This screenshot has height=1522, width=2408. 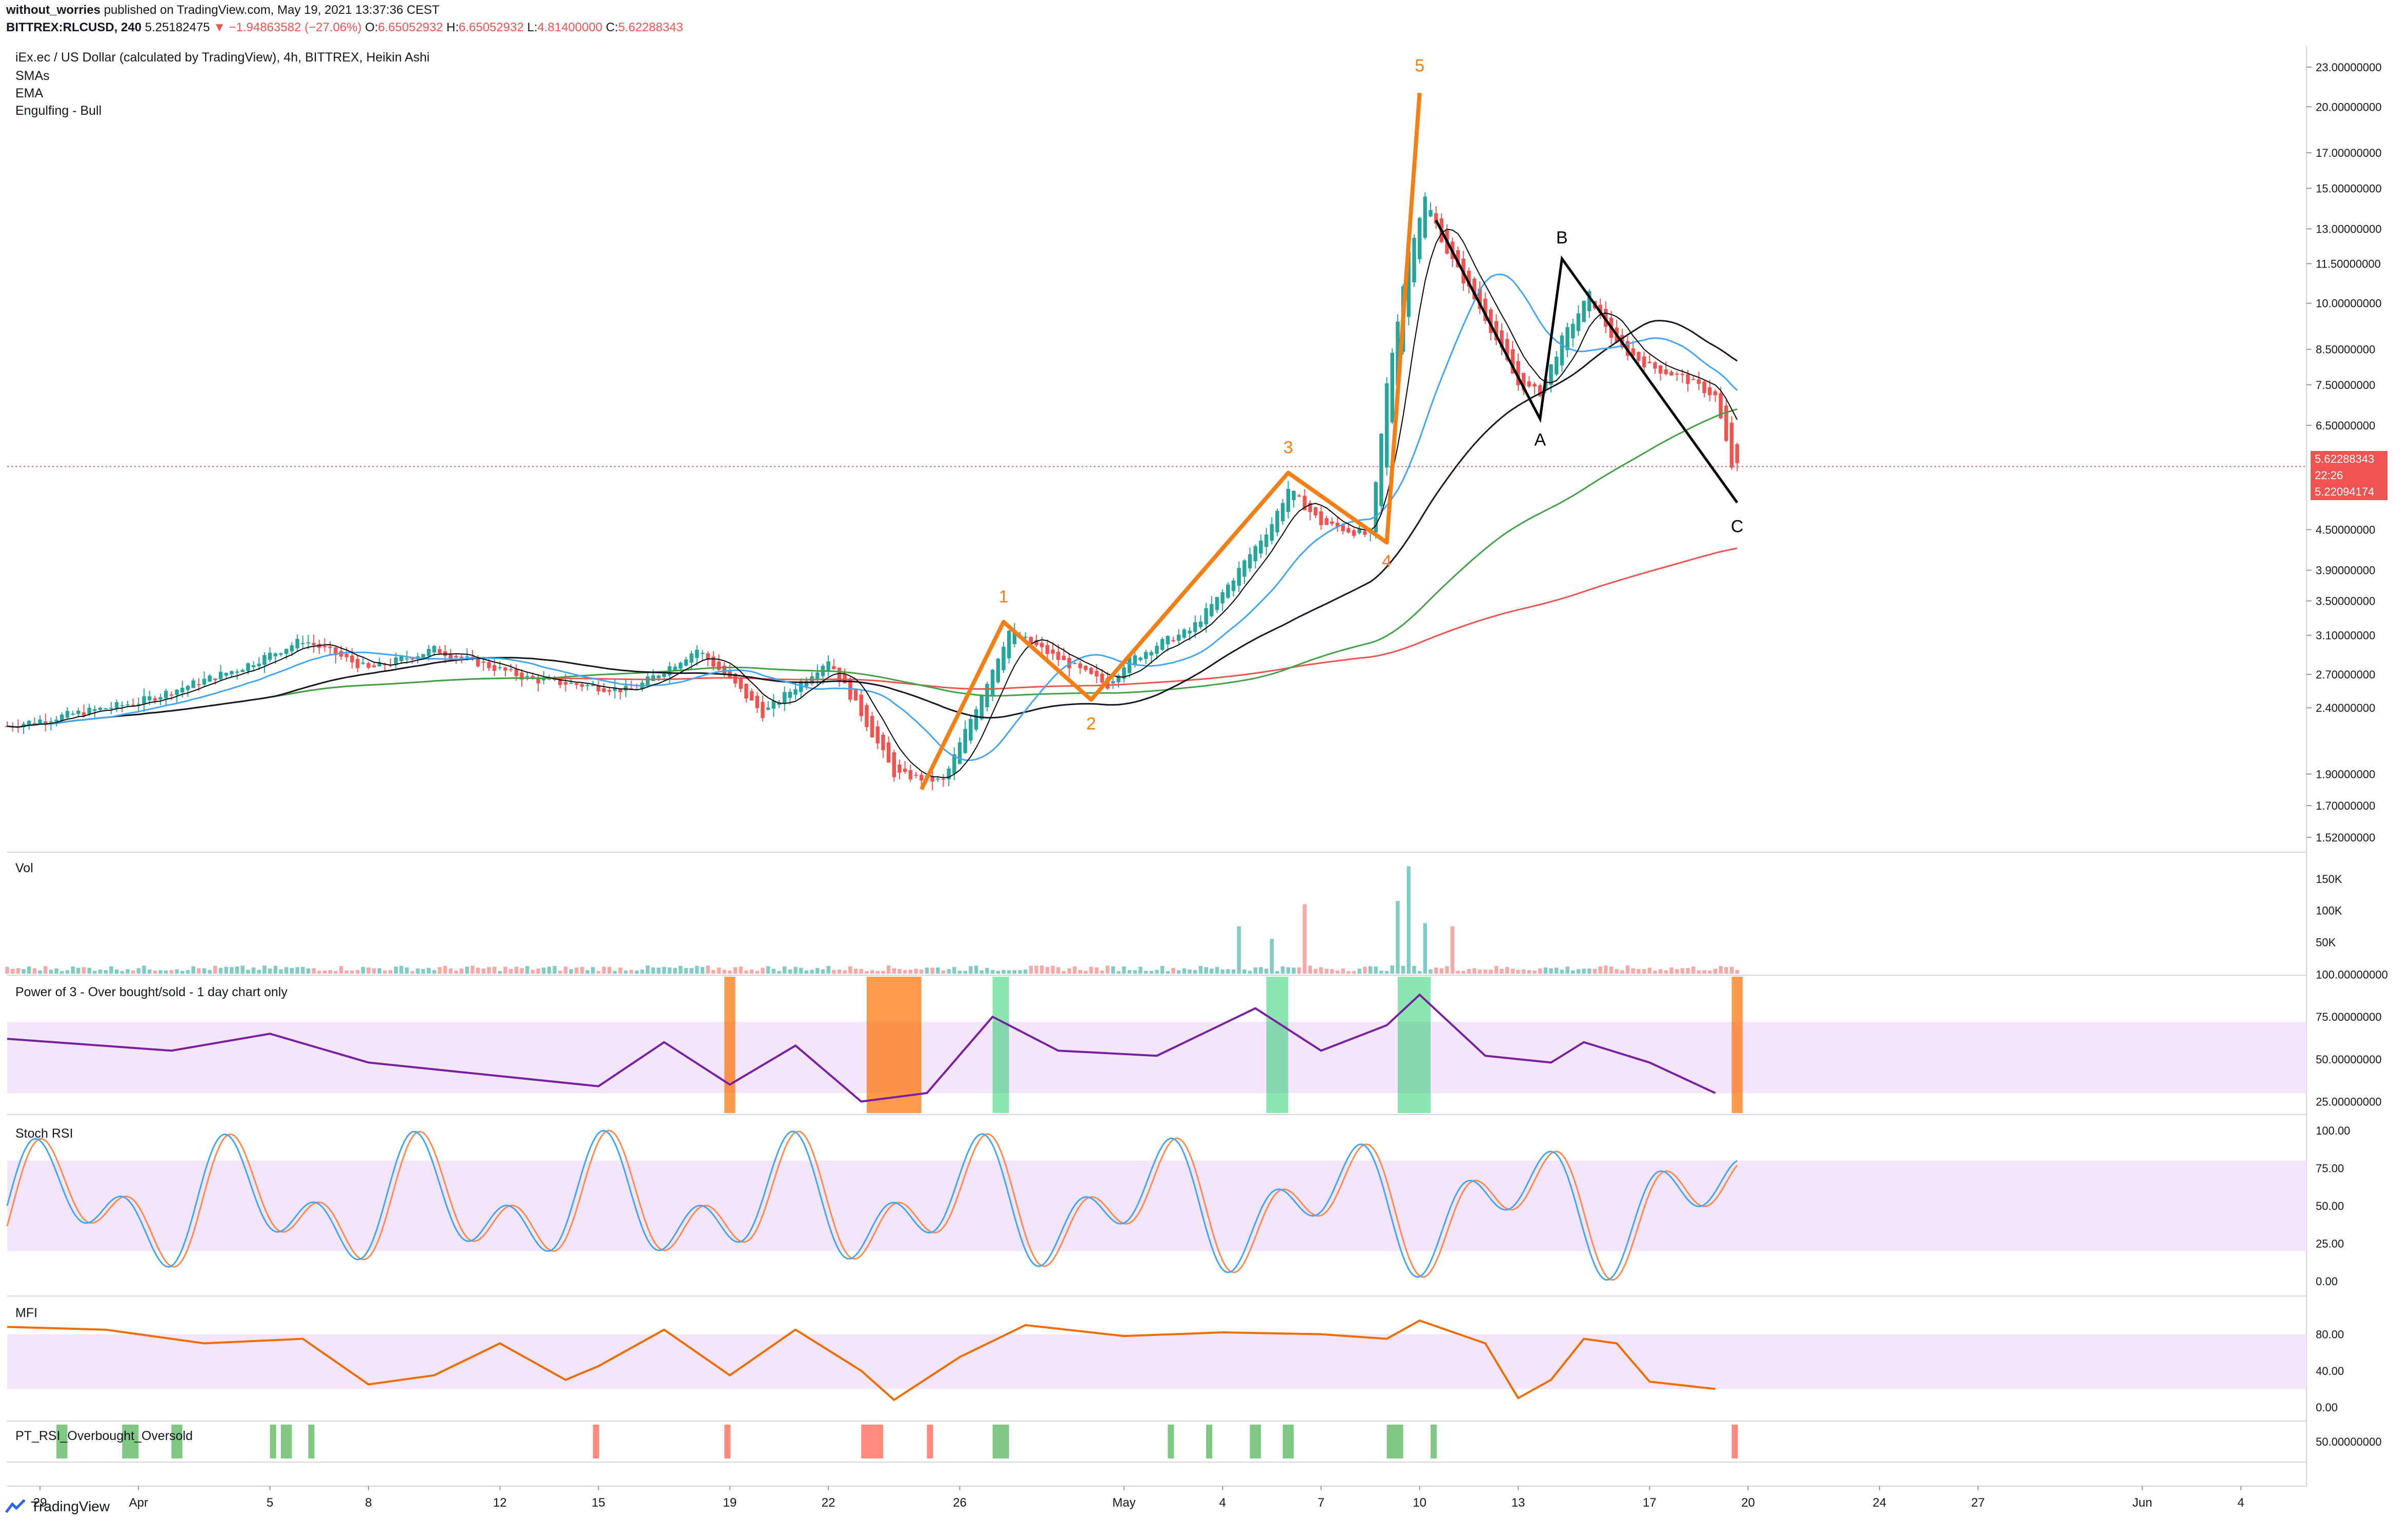 I want to click on low-price-tag: 5.22094174, so click(x=2349, y=492).